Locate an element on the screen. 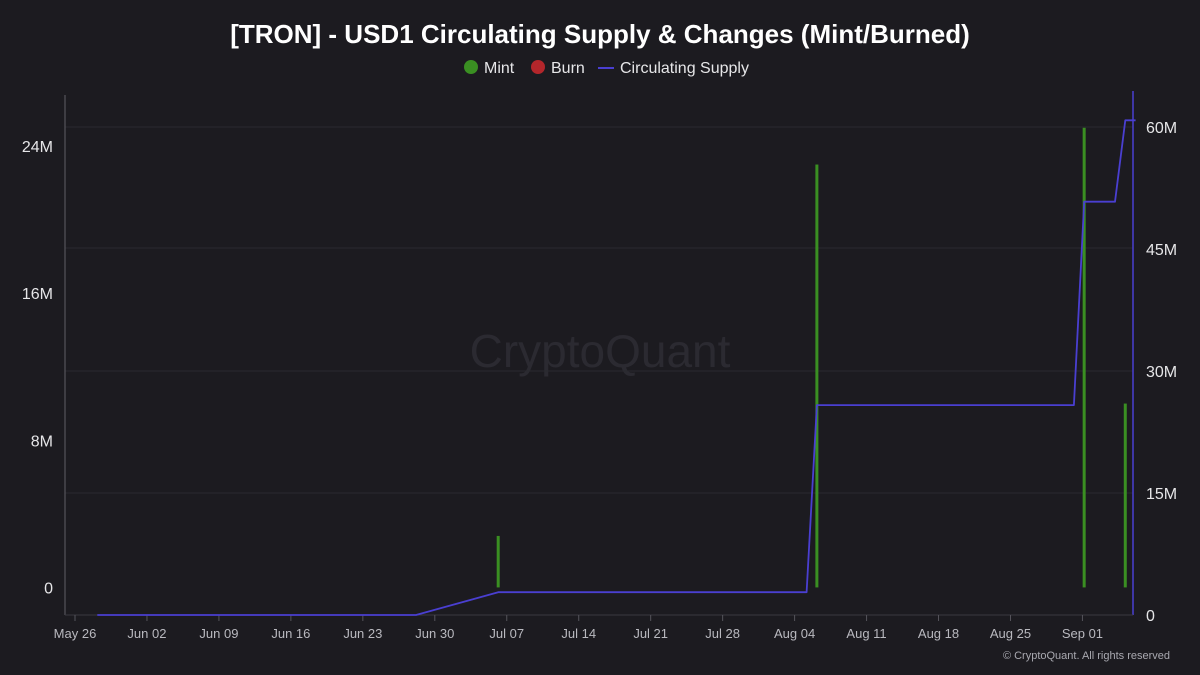 The image size is (1200, 675). left-tick-label: 8M is located at coordinates (42, 441).